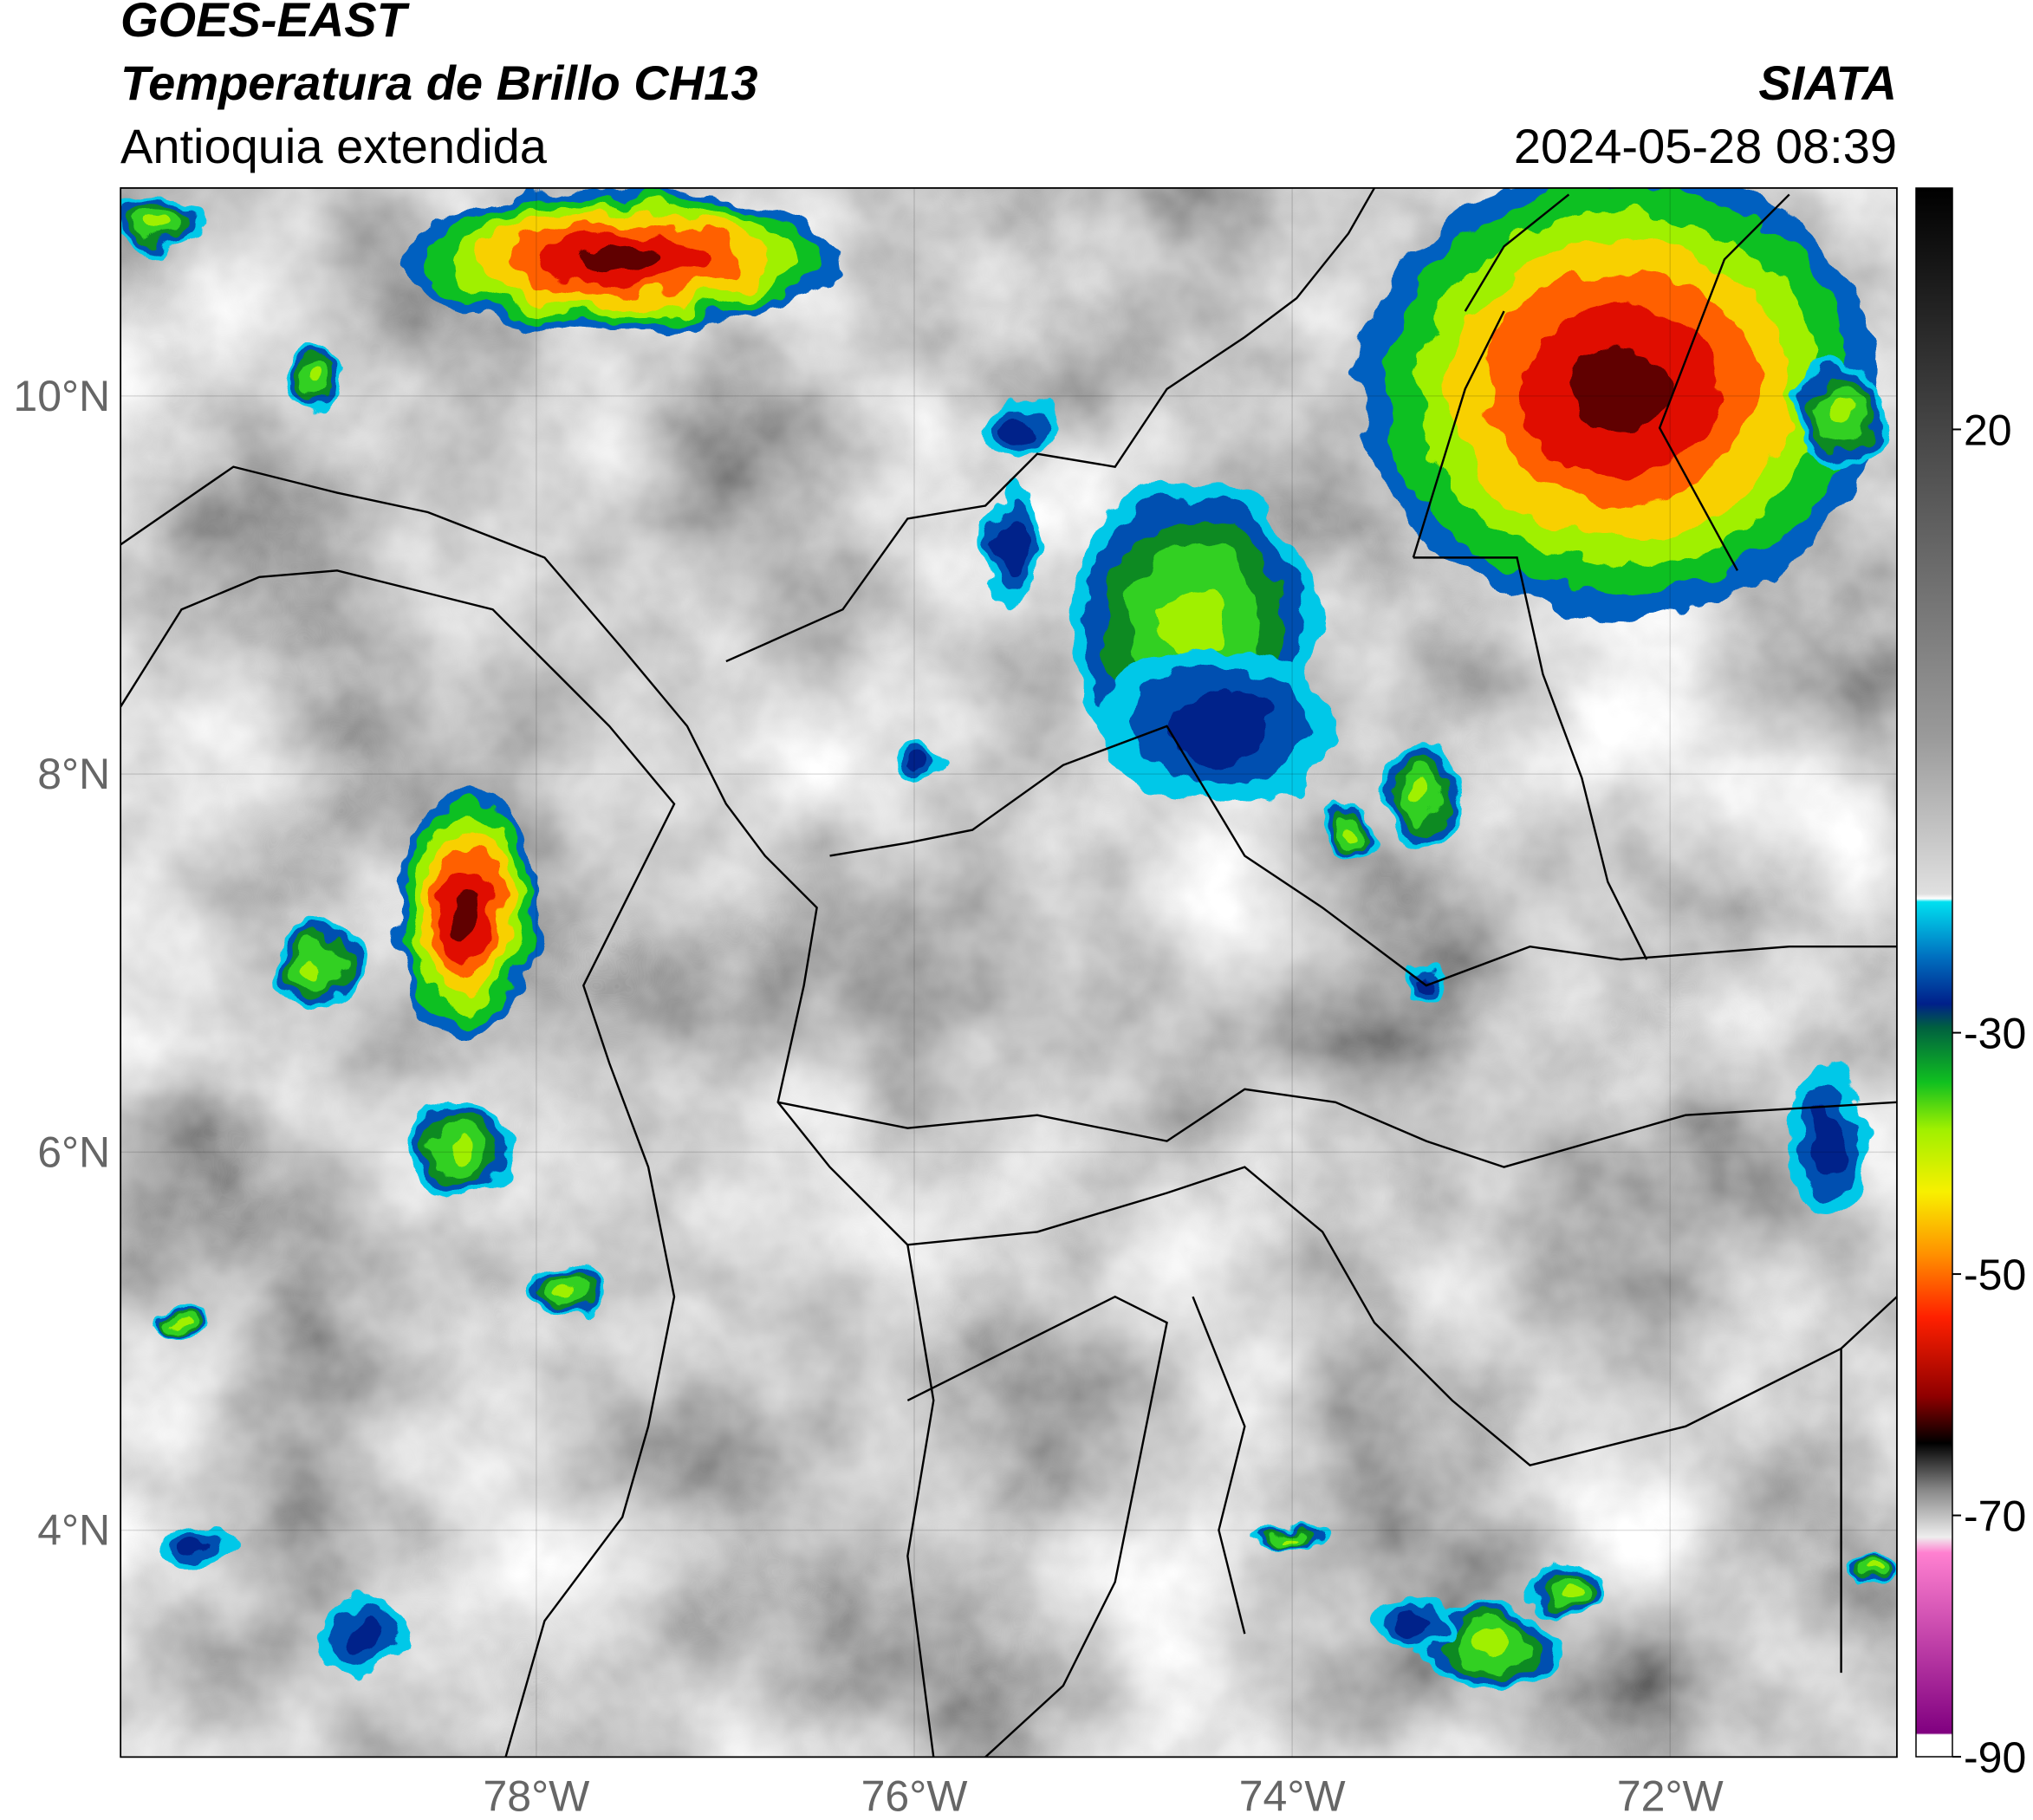 The image size is (2033, 1820). What do you see at coordinates (1934, 972) in the screenshot?
I see `colorbar` at bounding box center [1934, 972].